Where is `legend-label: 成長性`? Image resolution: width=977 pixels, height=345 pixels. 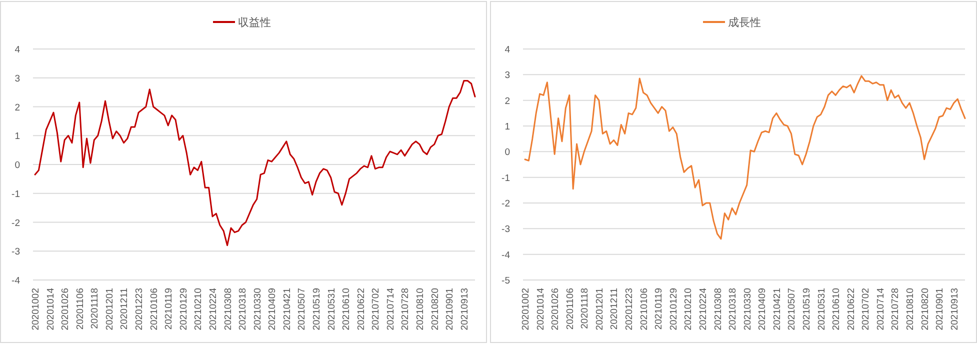 legend-label: 成長性 is located at coordinates (744, 22).